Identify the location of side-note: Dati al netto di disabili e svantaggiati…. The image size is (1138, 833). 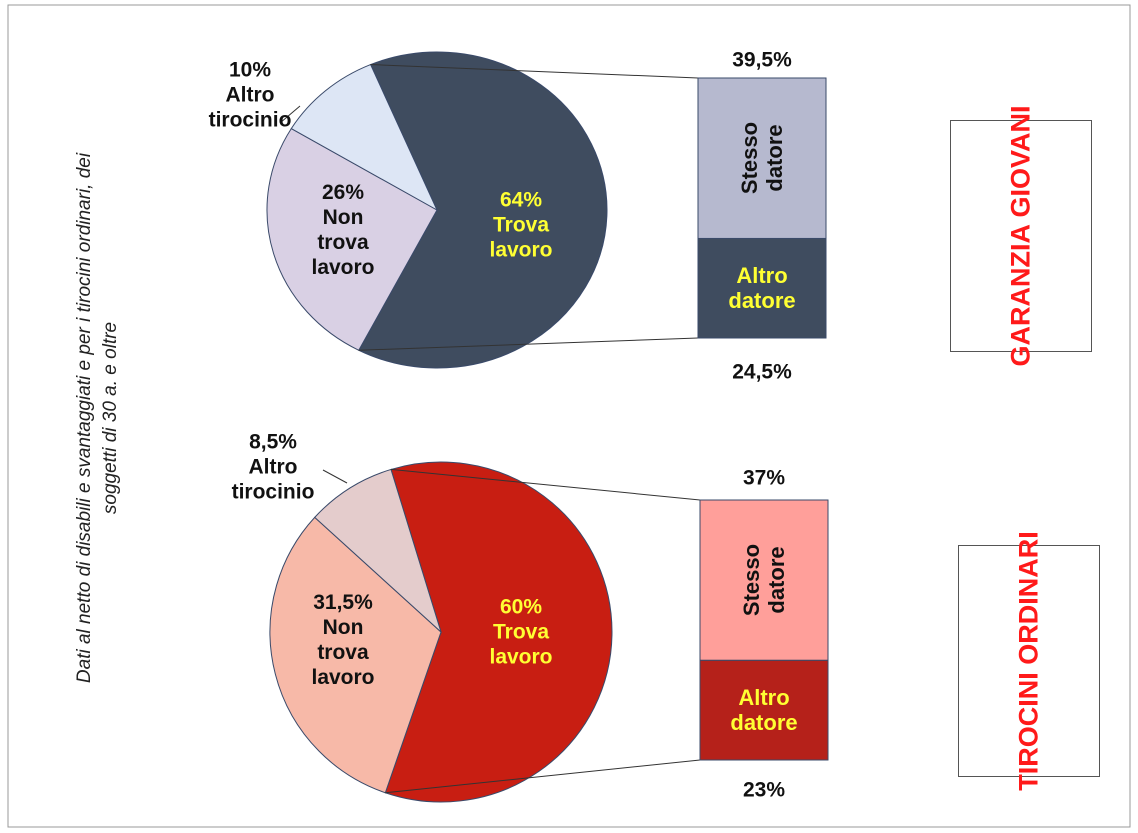
(97, 418).